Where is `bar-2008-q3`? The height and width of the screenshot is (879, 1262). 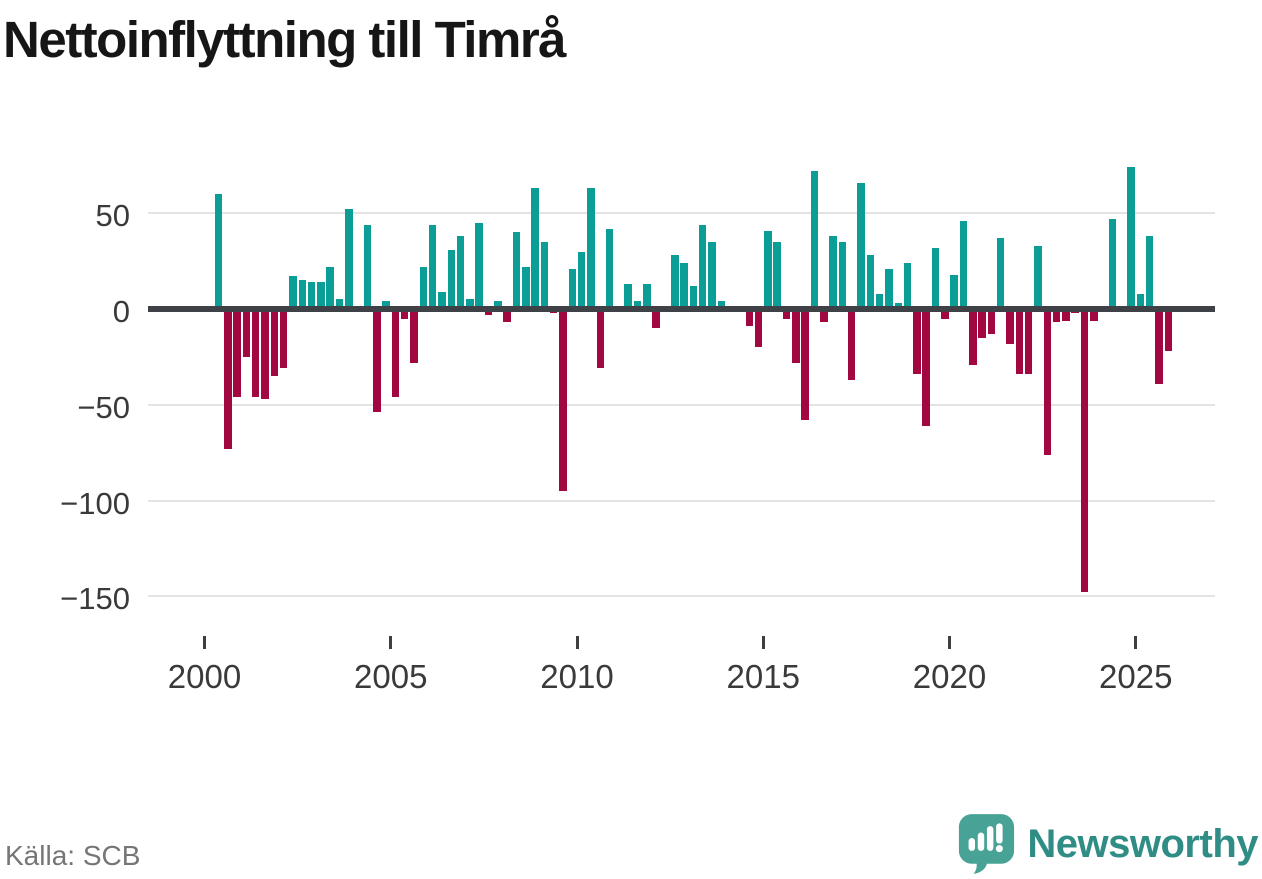
bar-2008-q3 is located at coordinates (526, 287).